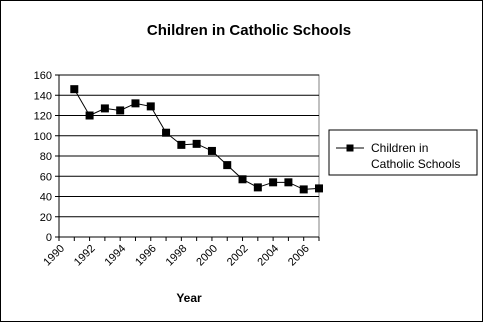 The height and width of the screenshot is (322, 483). I want to click on legend-label-line-2: Catholic Schools, so click(415, 164).